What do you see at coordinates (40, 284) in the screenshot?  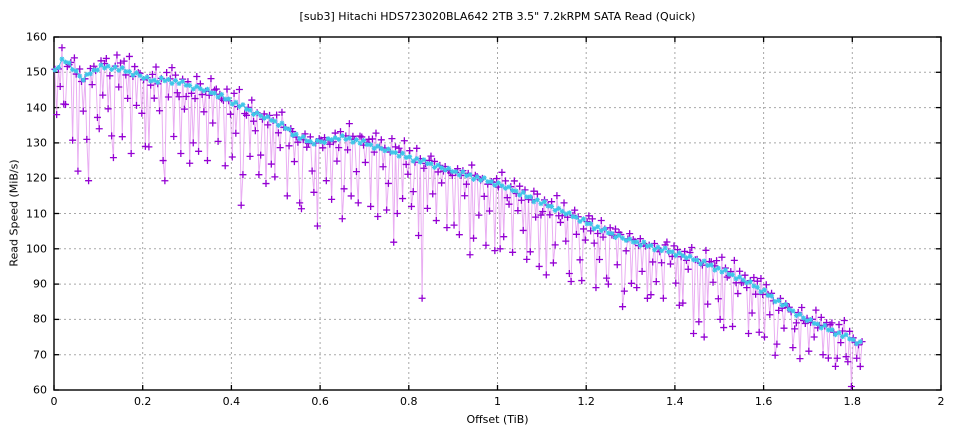 I see `y-tick-label: 90` at bounding box center [40, 284].